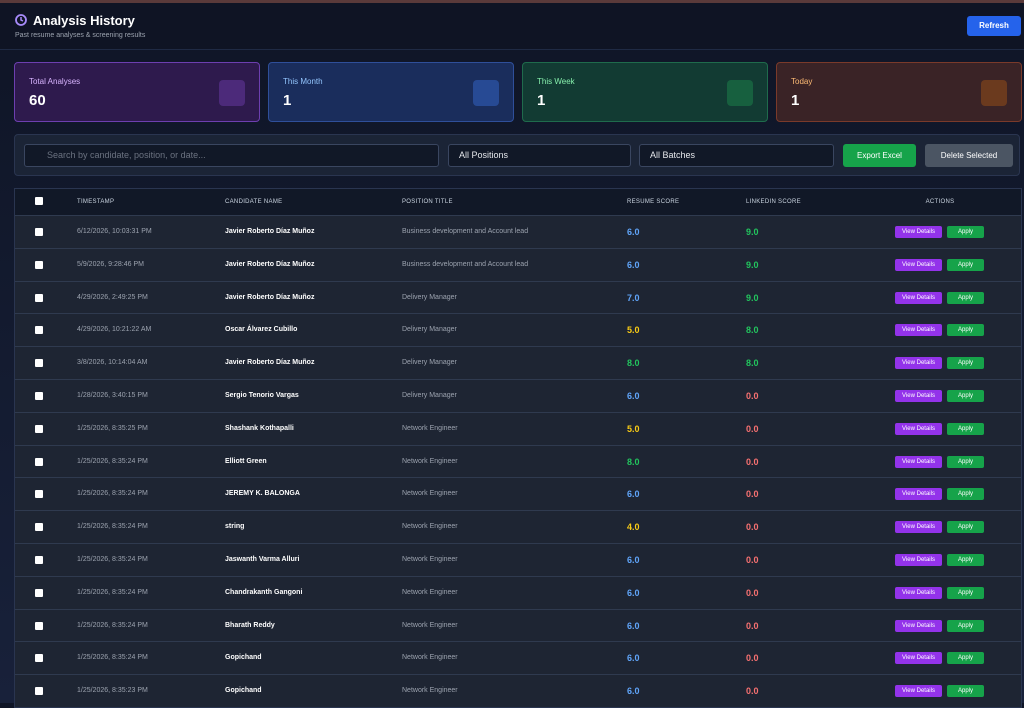 The height and width of the screenshot is (708, 1024). What do you see at coordinates (39, 201) in the screenshot?
I see `select-all-checkbox` at bounding box center [39, 201].